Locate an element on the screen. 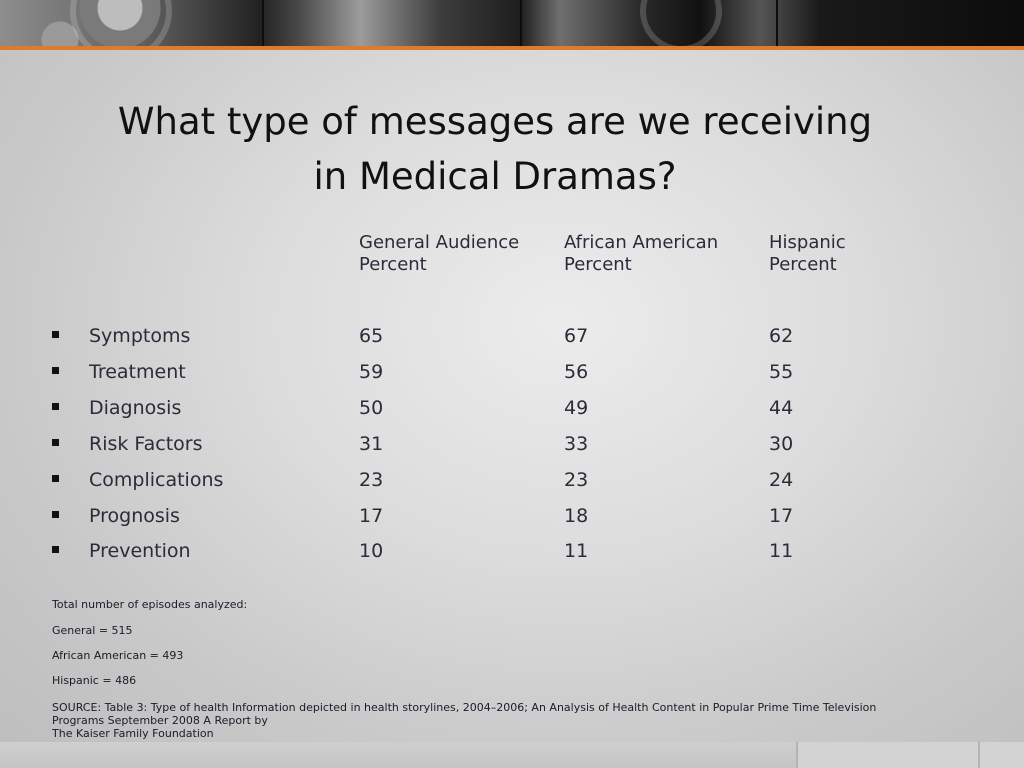 The width and height of the screenshot is (1024, 768). table-row: Treatment 59 56 55 is located at coordinates (512, 376).